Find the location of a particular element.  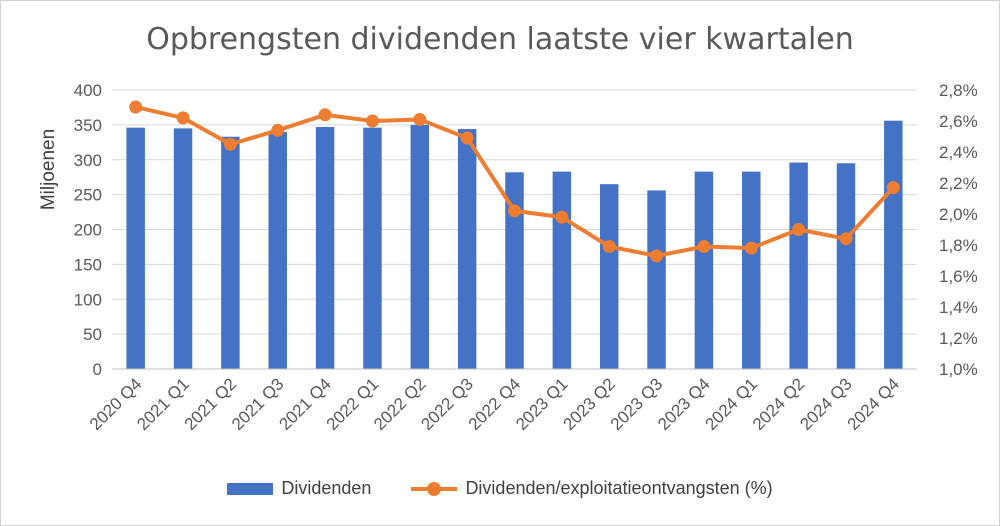

y2-tick-label: 2,6% is located at coordinates (958, 121).